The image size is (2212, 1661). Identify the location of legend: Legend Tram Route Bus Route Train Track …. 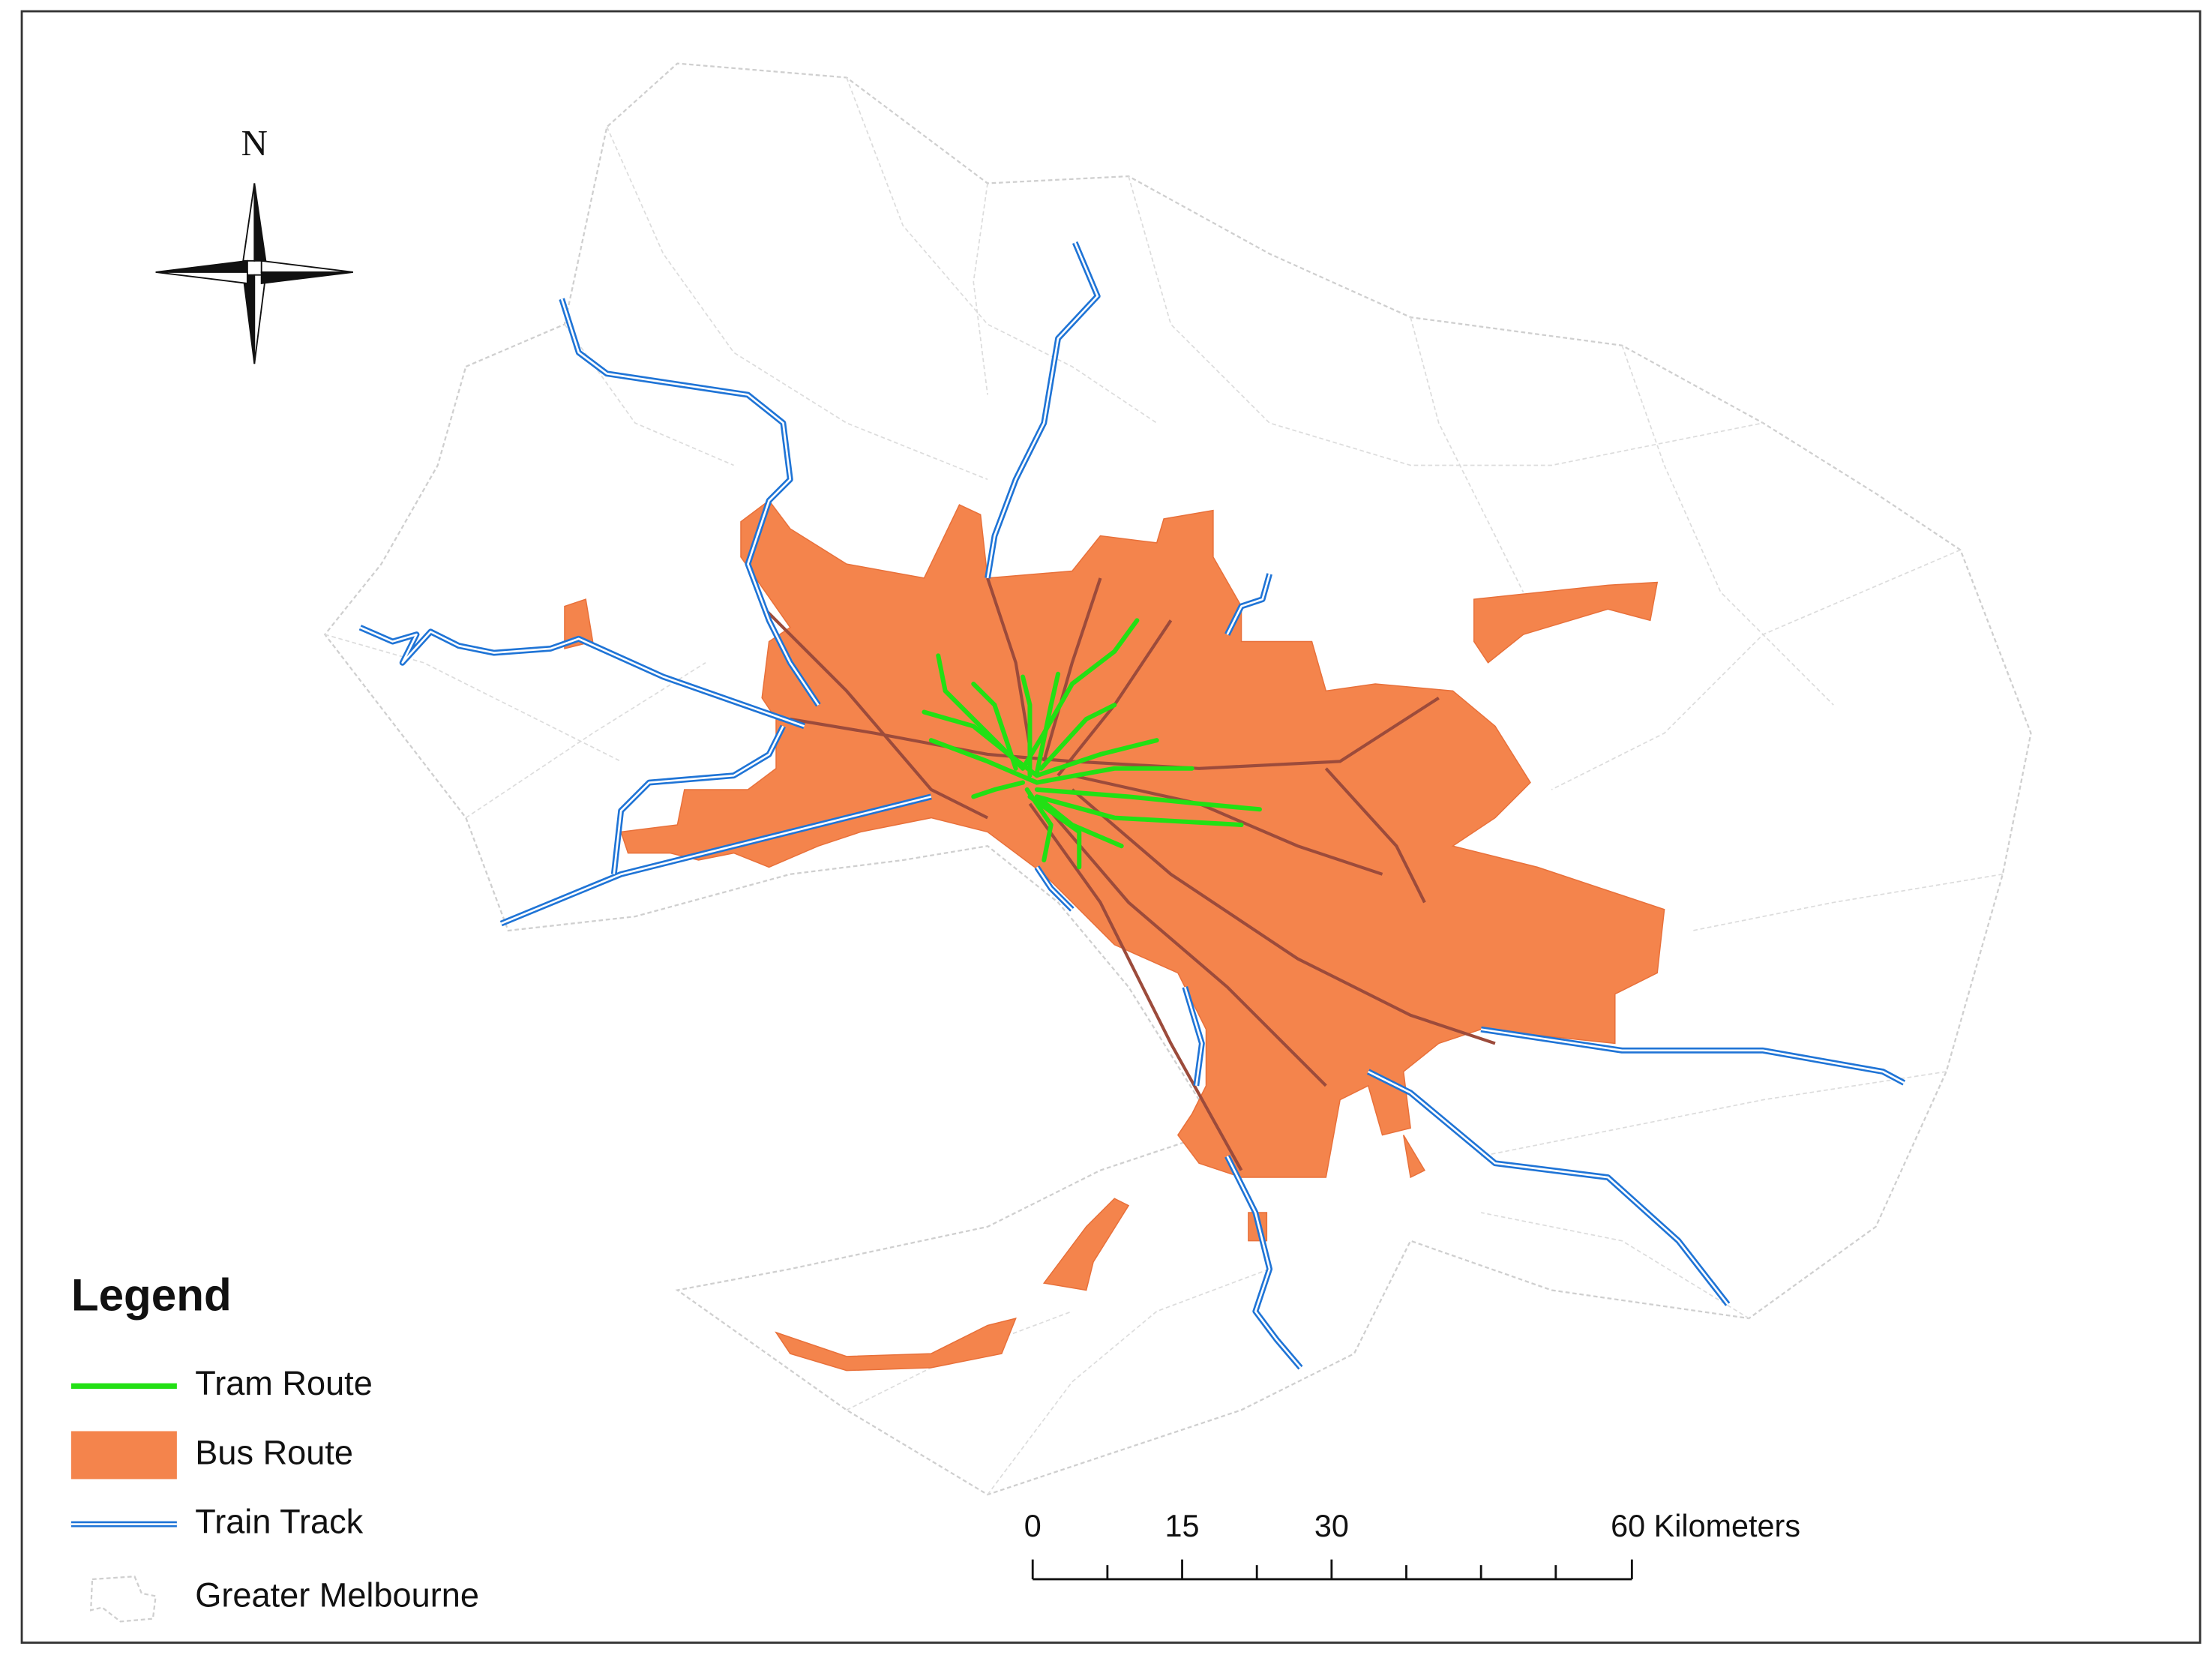
(274, 1447).